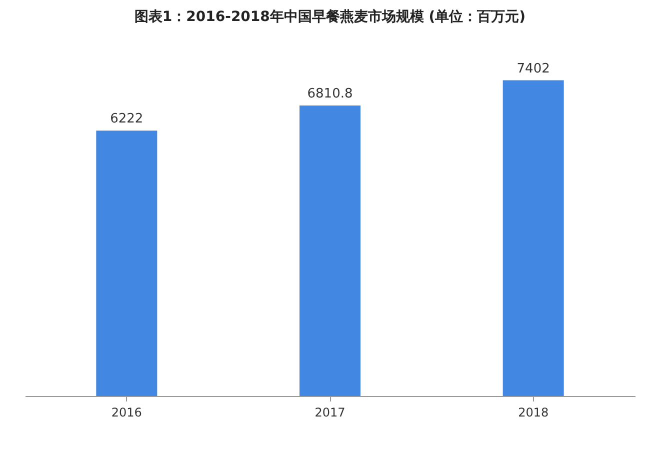  I want to click on data-label: 6222, so click(127, 119).